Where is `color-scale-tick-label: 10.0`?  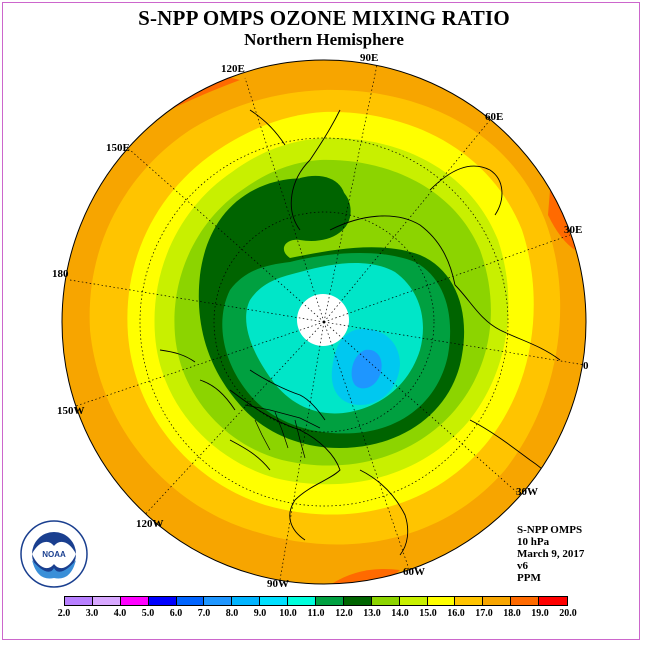
color-scale-tick-label: 10.0 is located at coordinates (288, 613).